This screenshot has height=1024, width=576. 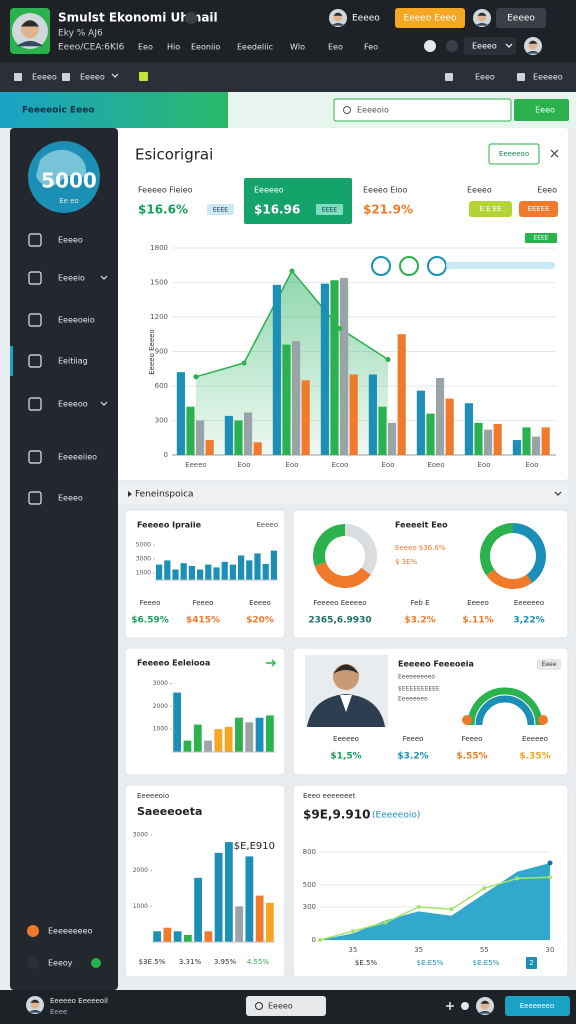 What do you see at coordinates (548, 77) in the screenshot?
I see `toolbar-item: Eeeeeo` at bounding box center [548, 77].